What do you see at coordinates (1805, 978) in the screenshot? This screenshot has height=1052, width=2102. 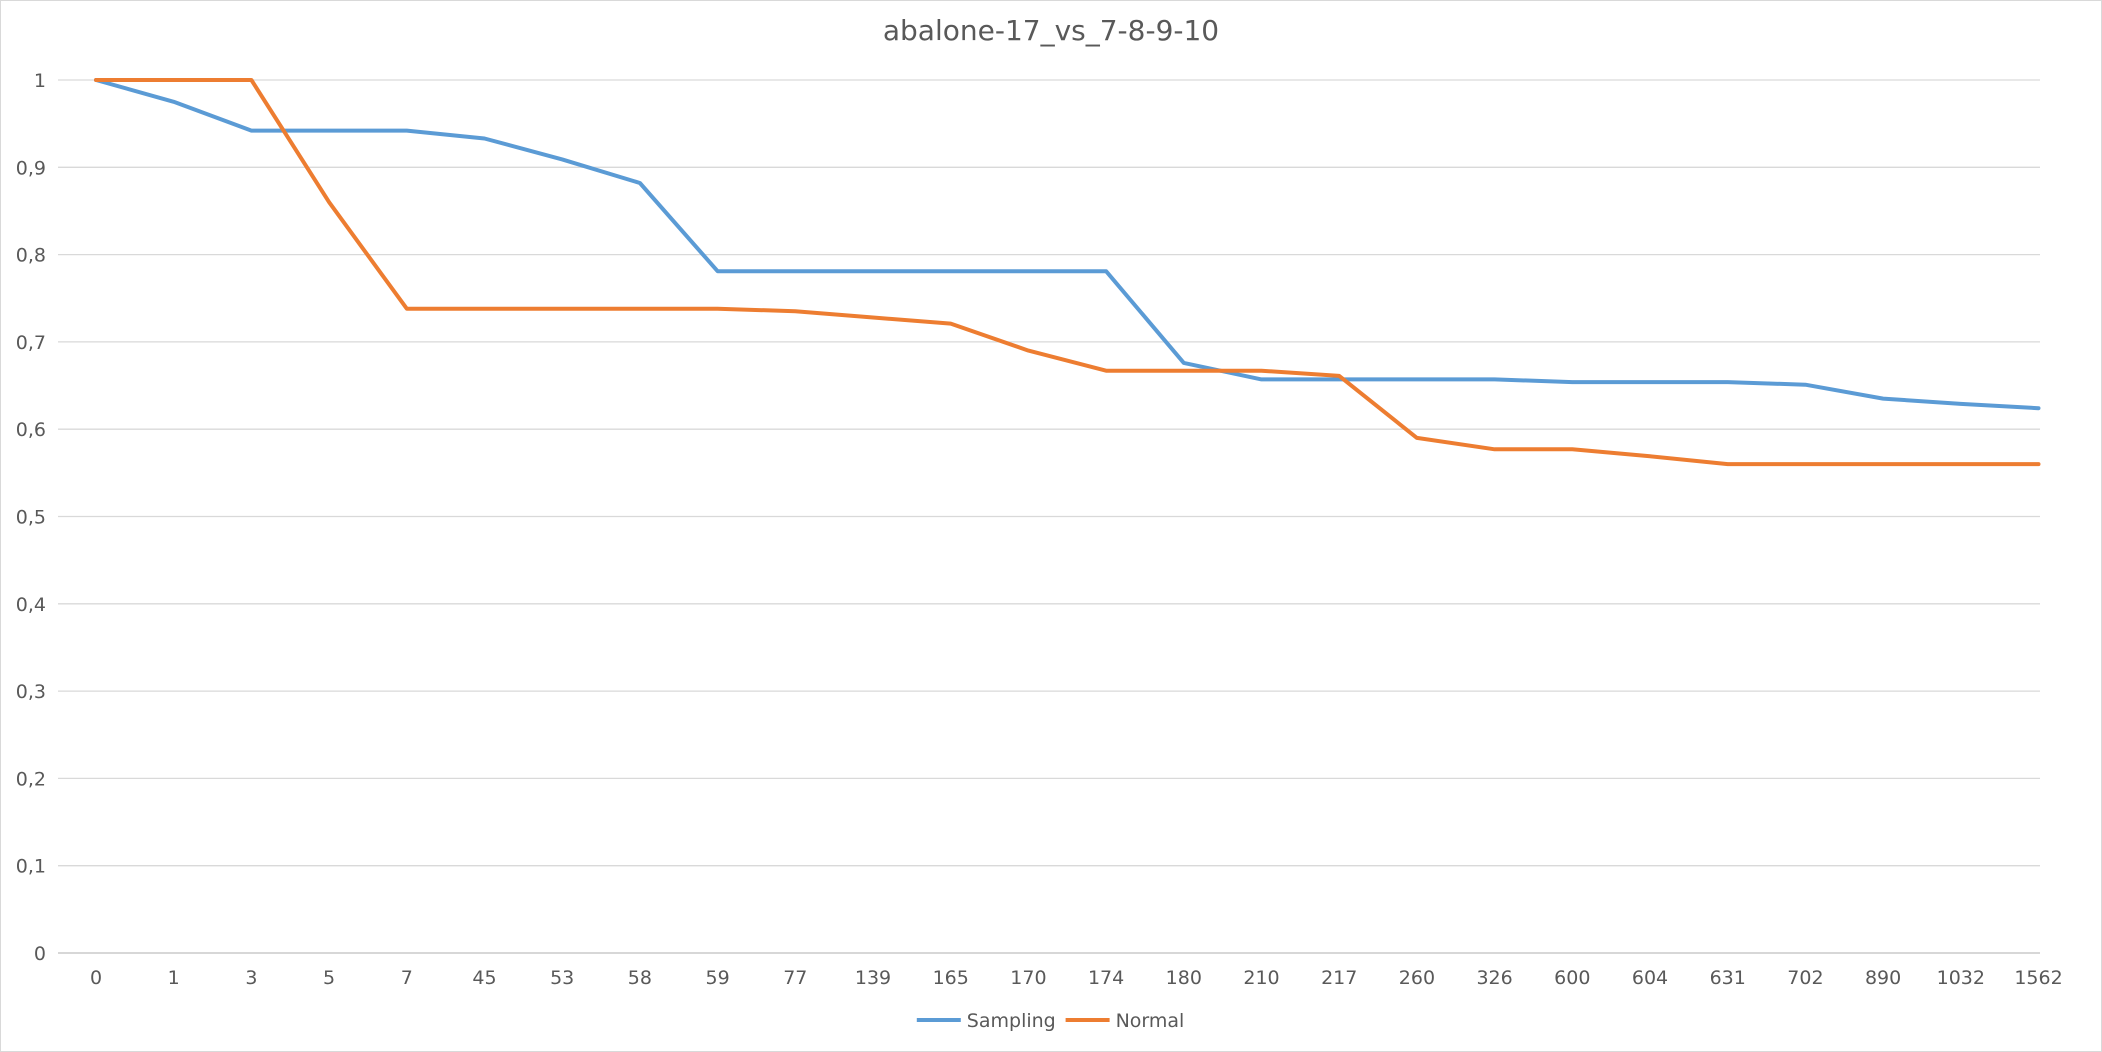 I see `x-tick-label: 702` at bounding box center [1805, 978].